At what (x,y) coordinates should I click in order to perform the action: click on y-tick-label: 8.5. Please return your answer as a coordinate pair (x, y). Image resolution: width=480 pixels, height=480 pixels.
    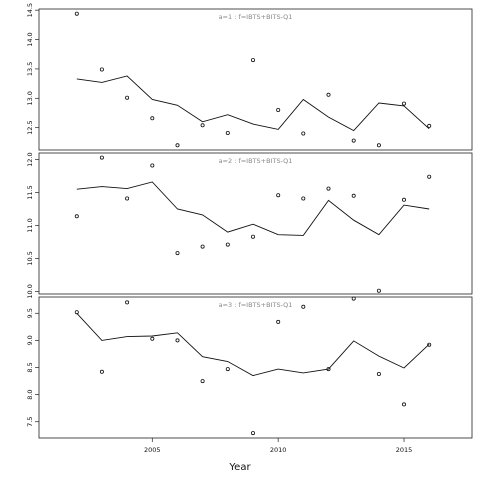
    Looking at the image, I should click on (30, 367).